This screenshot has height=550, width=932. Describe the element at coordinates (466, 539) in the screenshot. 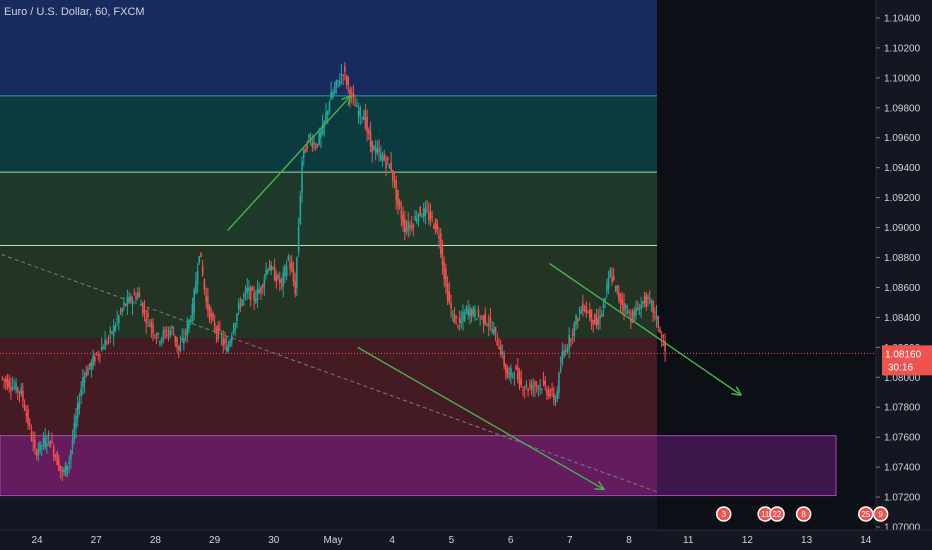

I see `time-axis: 24 27 28 29 30 May 4 5 6 7 8 11 12 13 14` at that location.